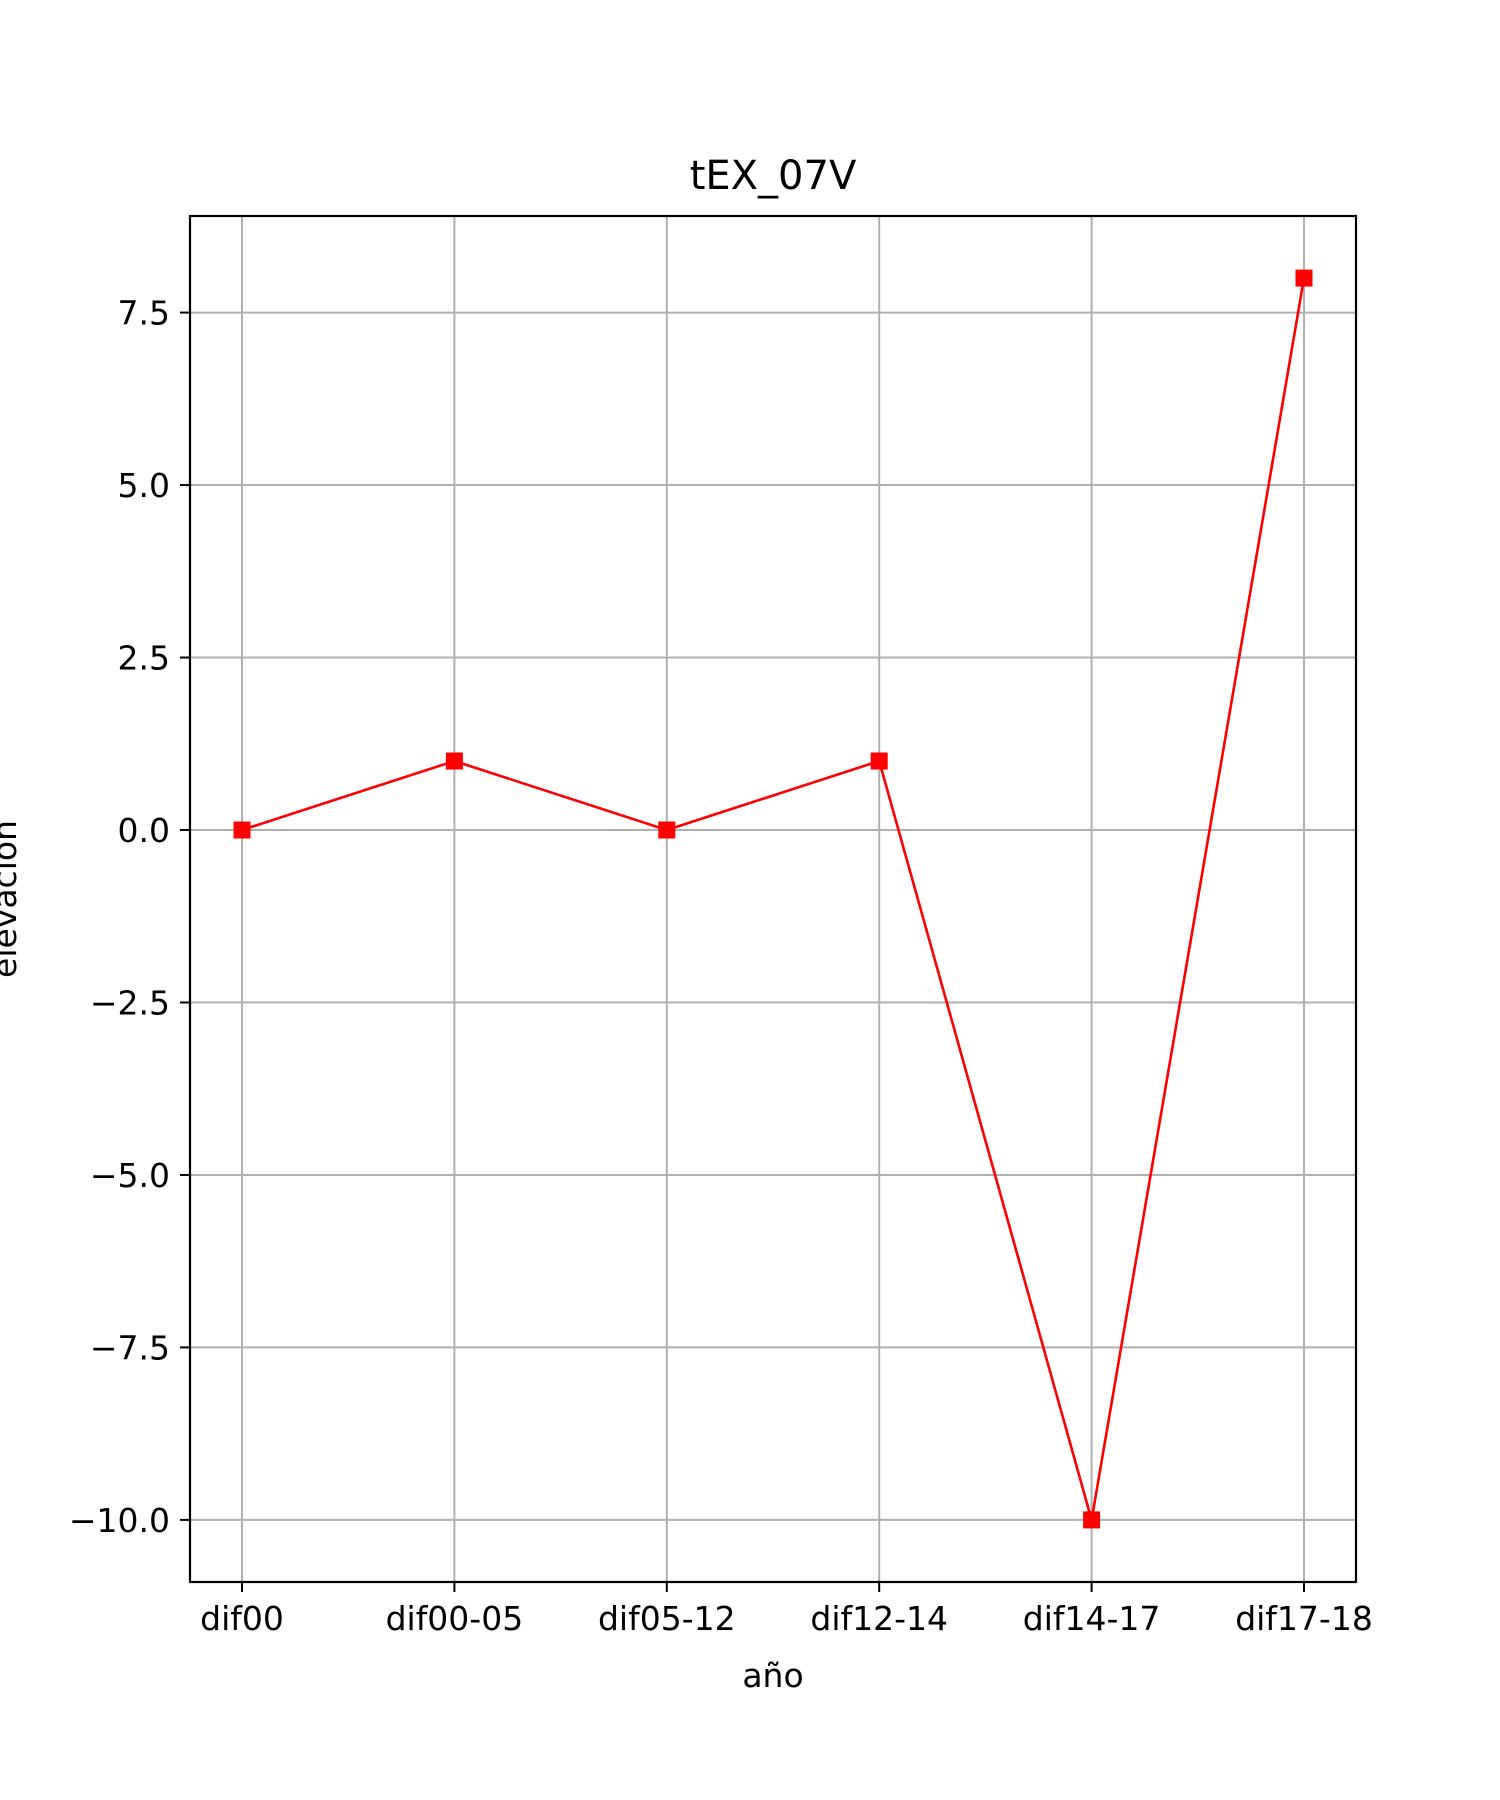 The height and width of the screenshot is (1800, 1500). What do you see at coordinates (1304, 1618) in the screenshot?
I see `x-tick-label: dif17-18` at bounding box center [1304, 1618].